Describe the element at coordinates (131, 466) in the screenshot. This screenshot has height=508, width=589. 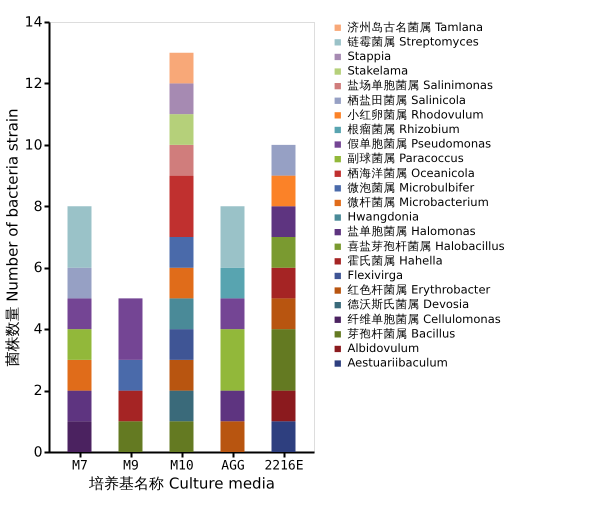
I see `x-tick-label: M9` at that location.